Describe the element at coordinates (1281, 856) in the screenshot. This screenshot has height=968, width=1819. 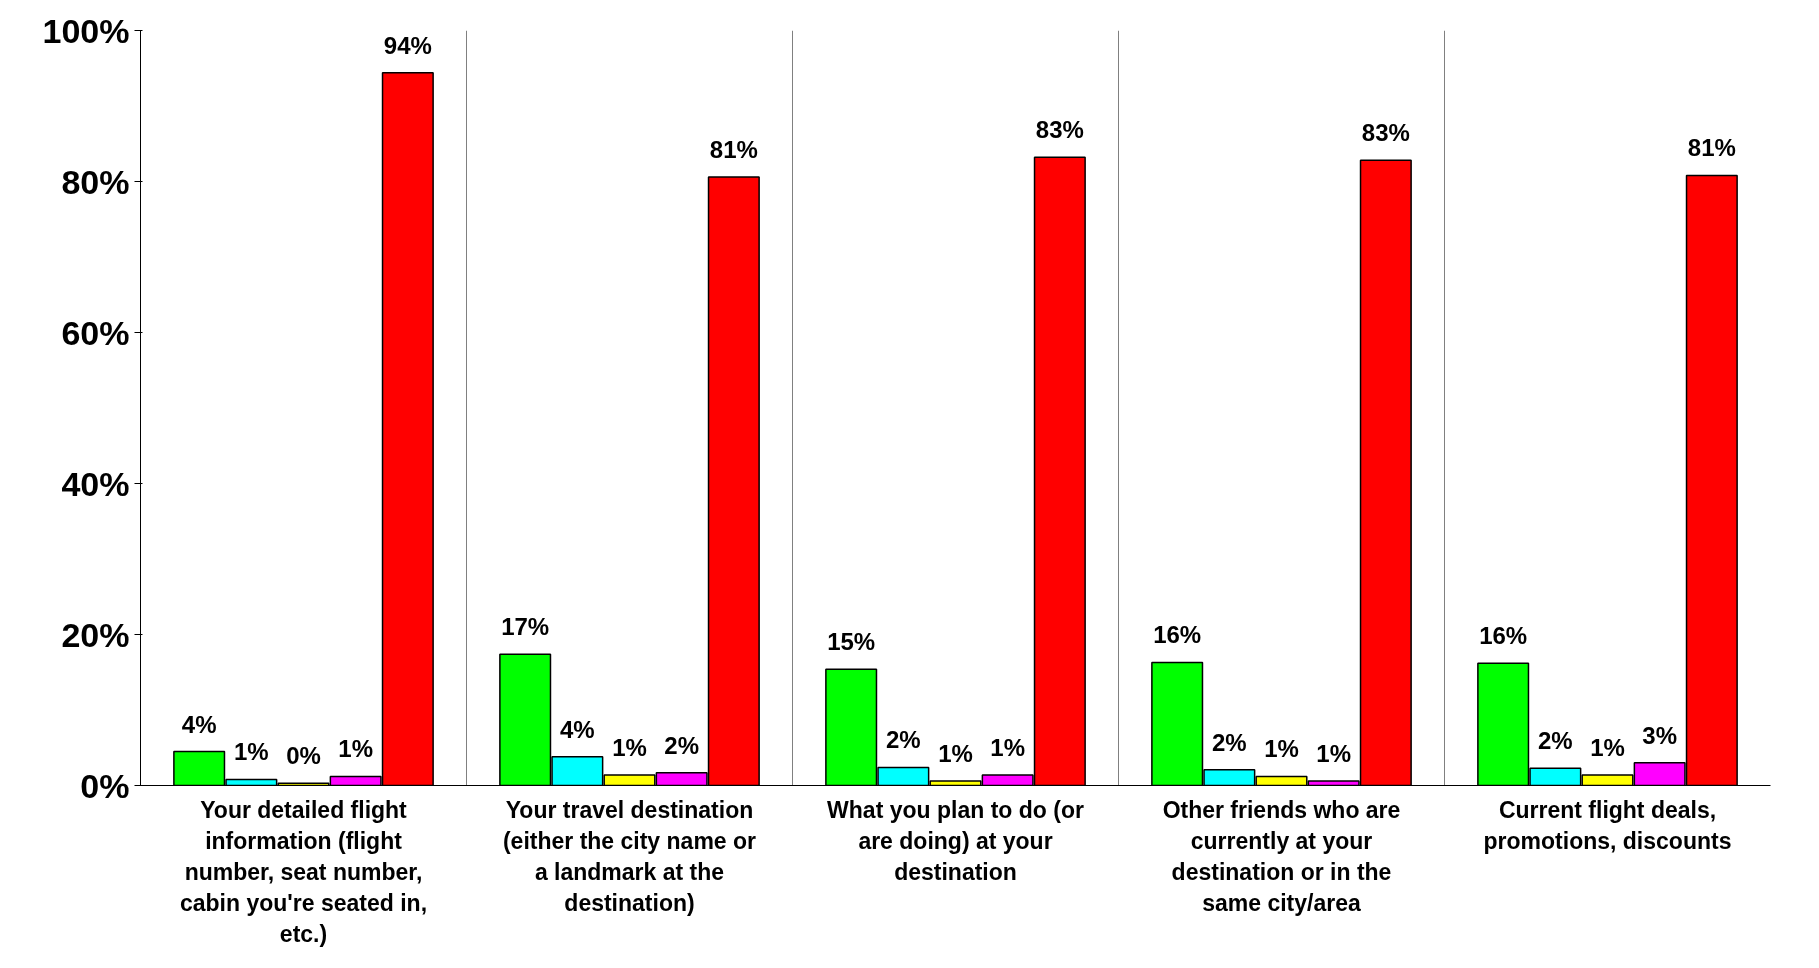
I see `x-tick-label: Other friends who are currently at your destination or in the same city/area` at that location.